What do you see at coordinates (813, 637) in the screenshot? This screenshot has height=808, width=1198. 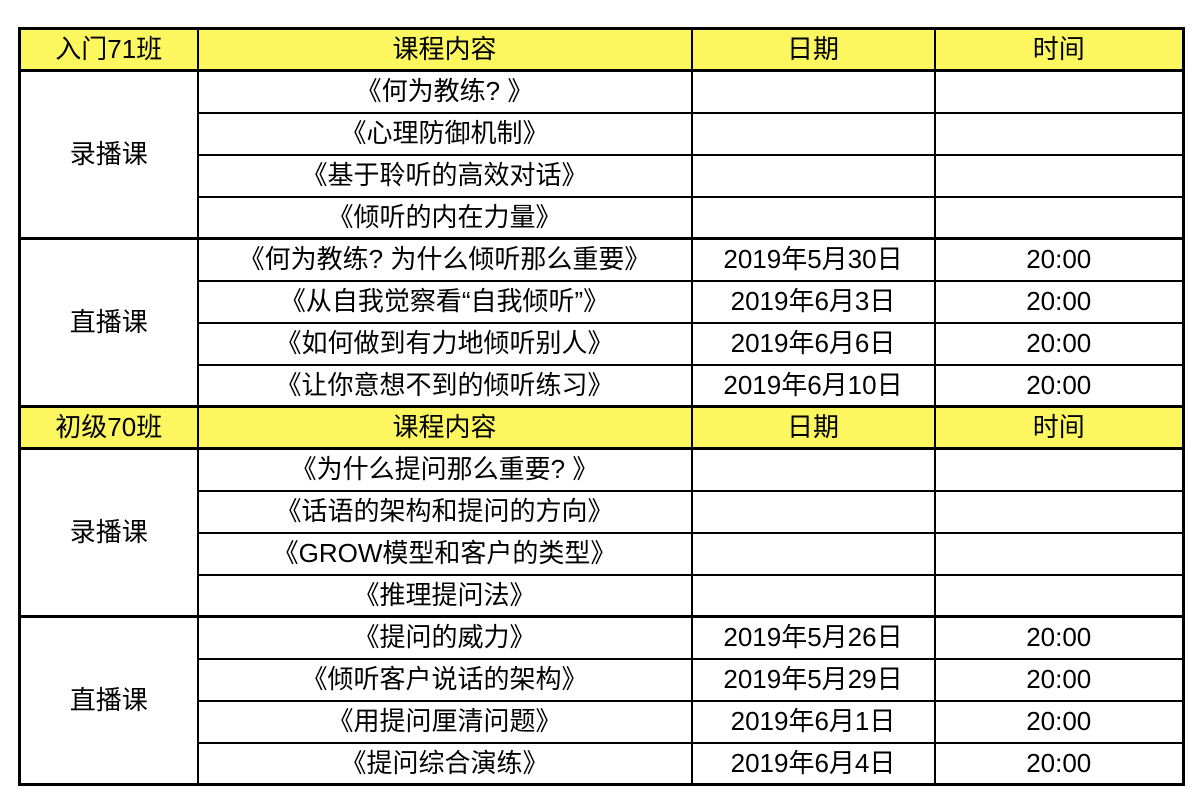 I see `date-cell: 2019年5月26日` at bounding box center [813, 637].